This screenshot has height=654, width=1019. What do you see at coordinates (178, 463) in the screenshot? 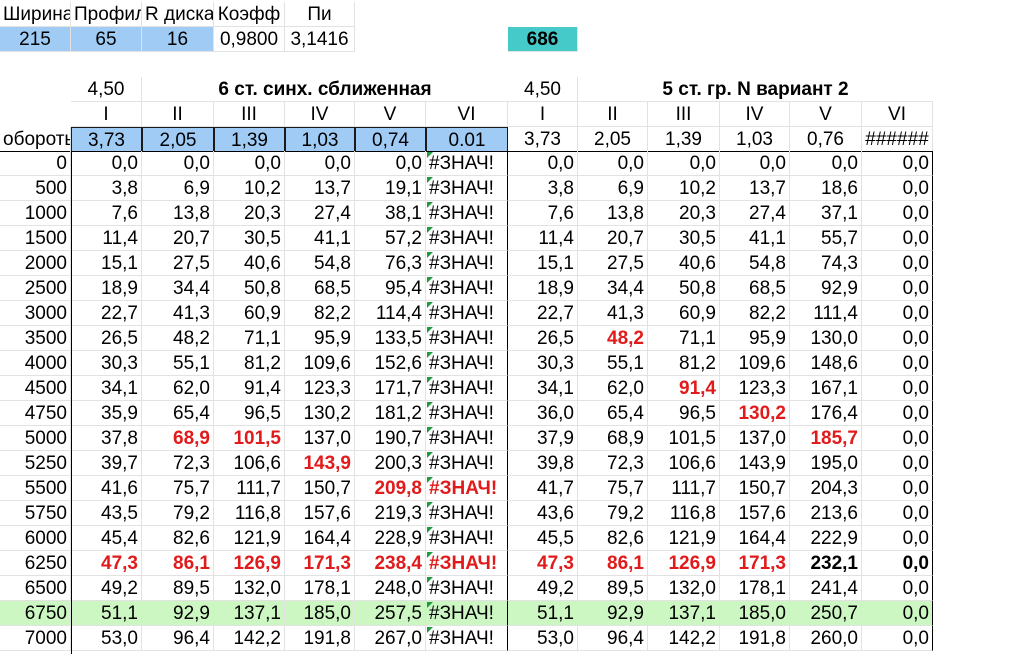
I see `left-speed-cell: 72,3` at bounding box center [178, 463].